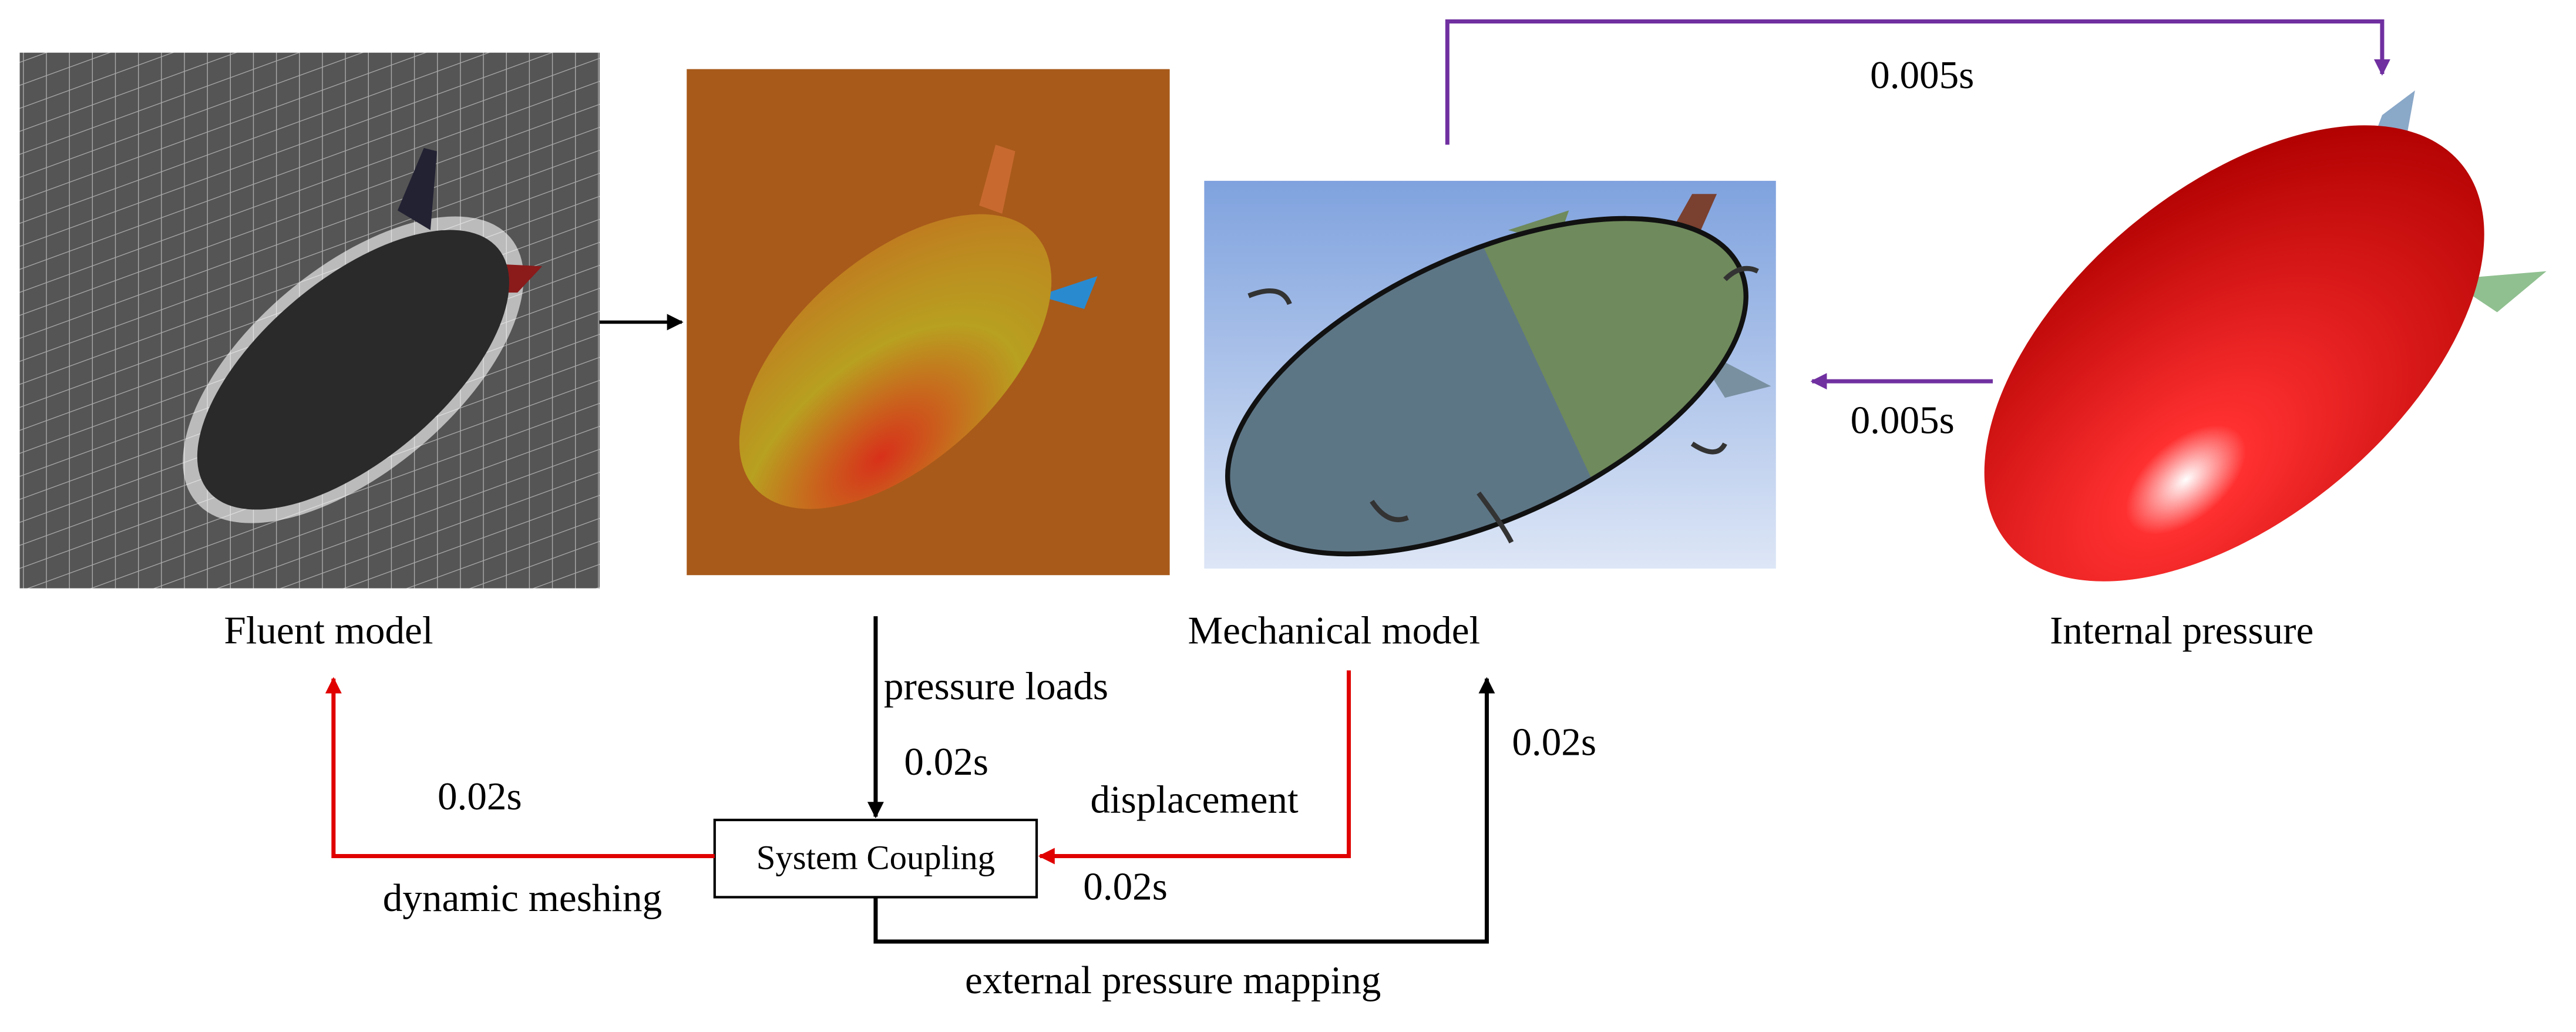 The height and width of the screenshot is (1032, 2576). Describe the element at coordinates (996, 686) in the screenshot. I see `edge-label: pressure loads` at that location.